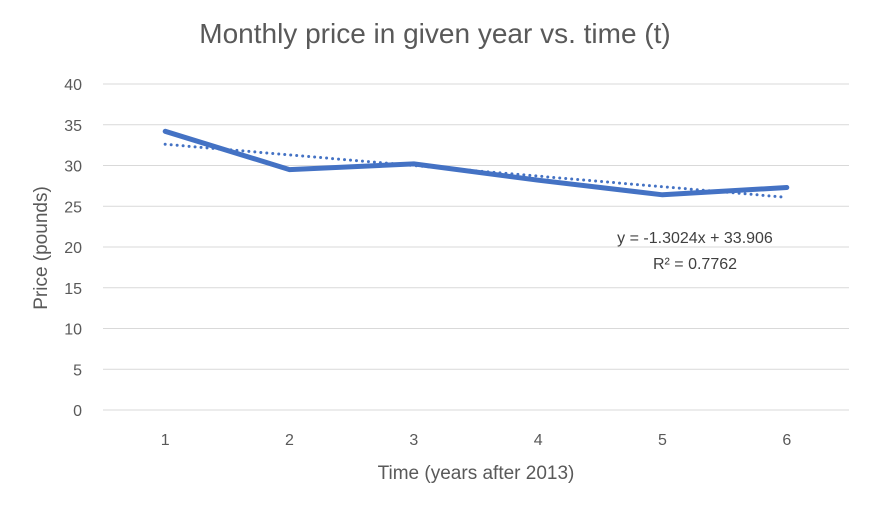  Describe the element at coordinates (77, 370) in the screenshot. I see `y-tick-label: 5` at that location.